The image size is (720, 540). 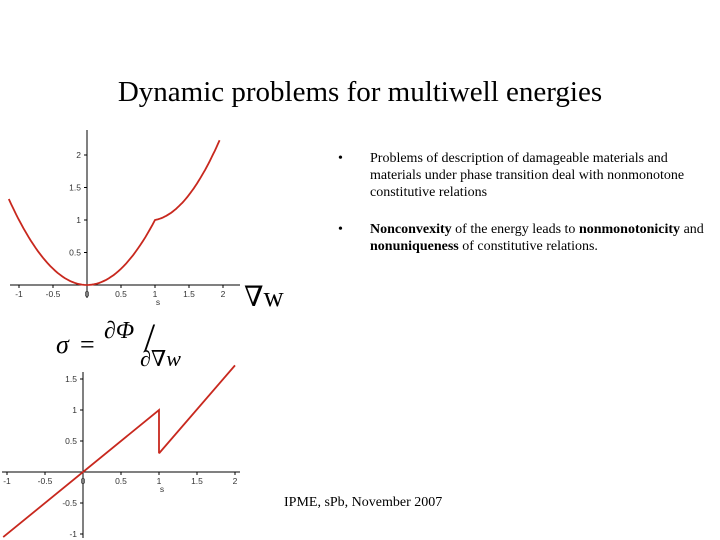 I want to click on slide-title: Dynamic problems for multiwell energies, so click(x=360, y=92).